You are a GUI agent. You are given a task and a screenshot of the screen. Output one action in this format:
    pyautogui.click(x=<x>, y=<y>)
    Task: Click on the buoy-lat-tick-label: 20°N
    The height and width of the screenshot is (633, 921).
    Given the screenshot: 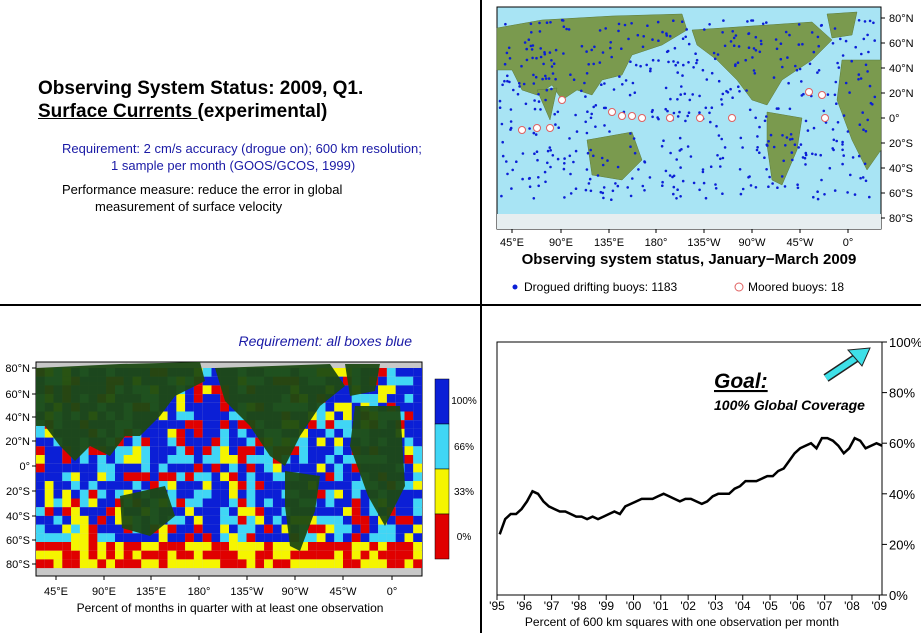 What is the action you would take?
    pyautogui.click(x=901, y=94)
    